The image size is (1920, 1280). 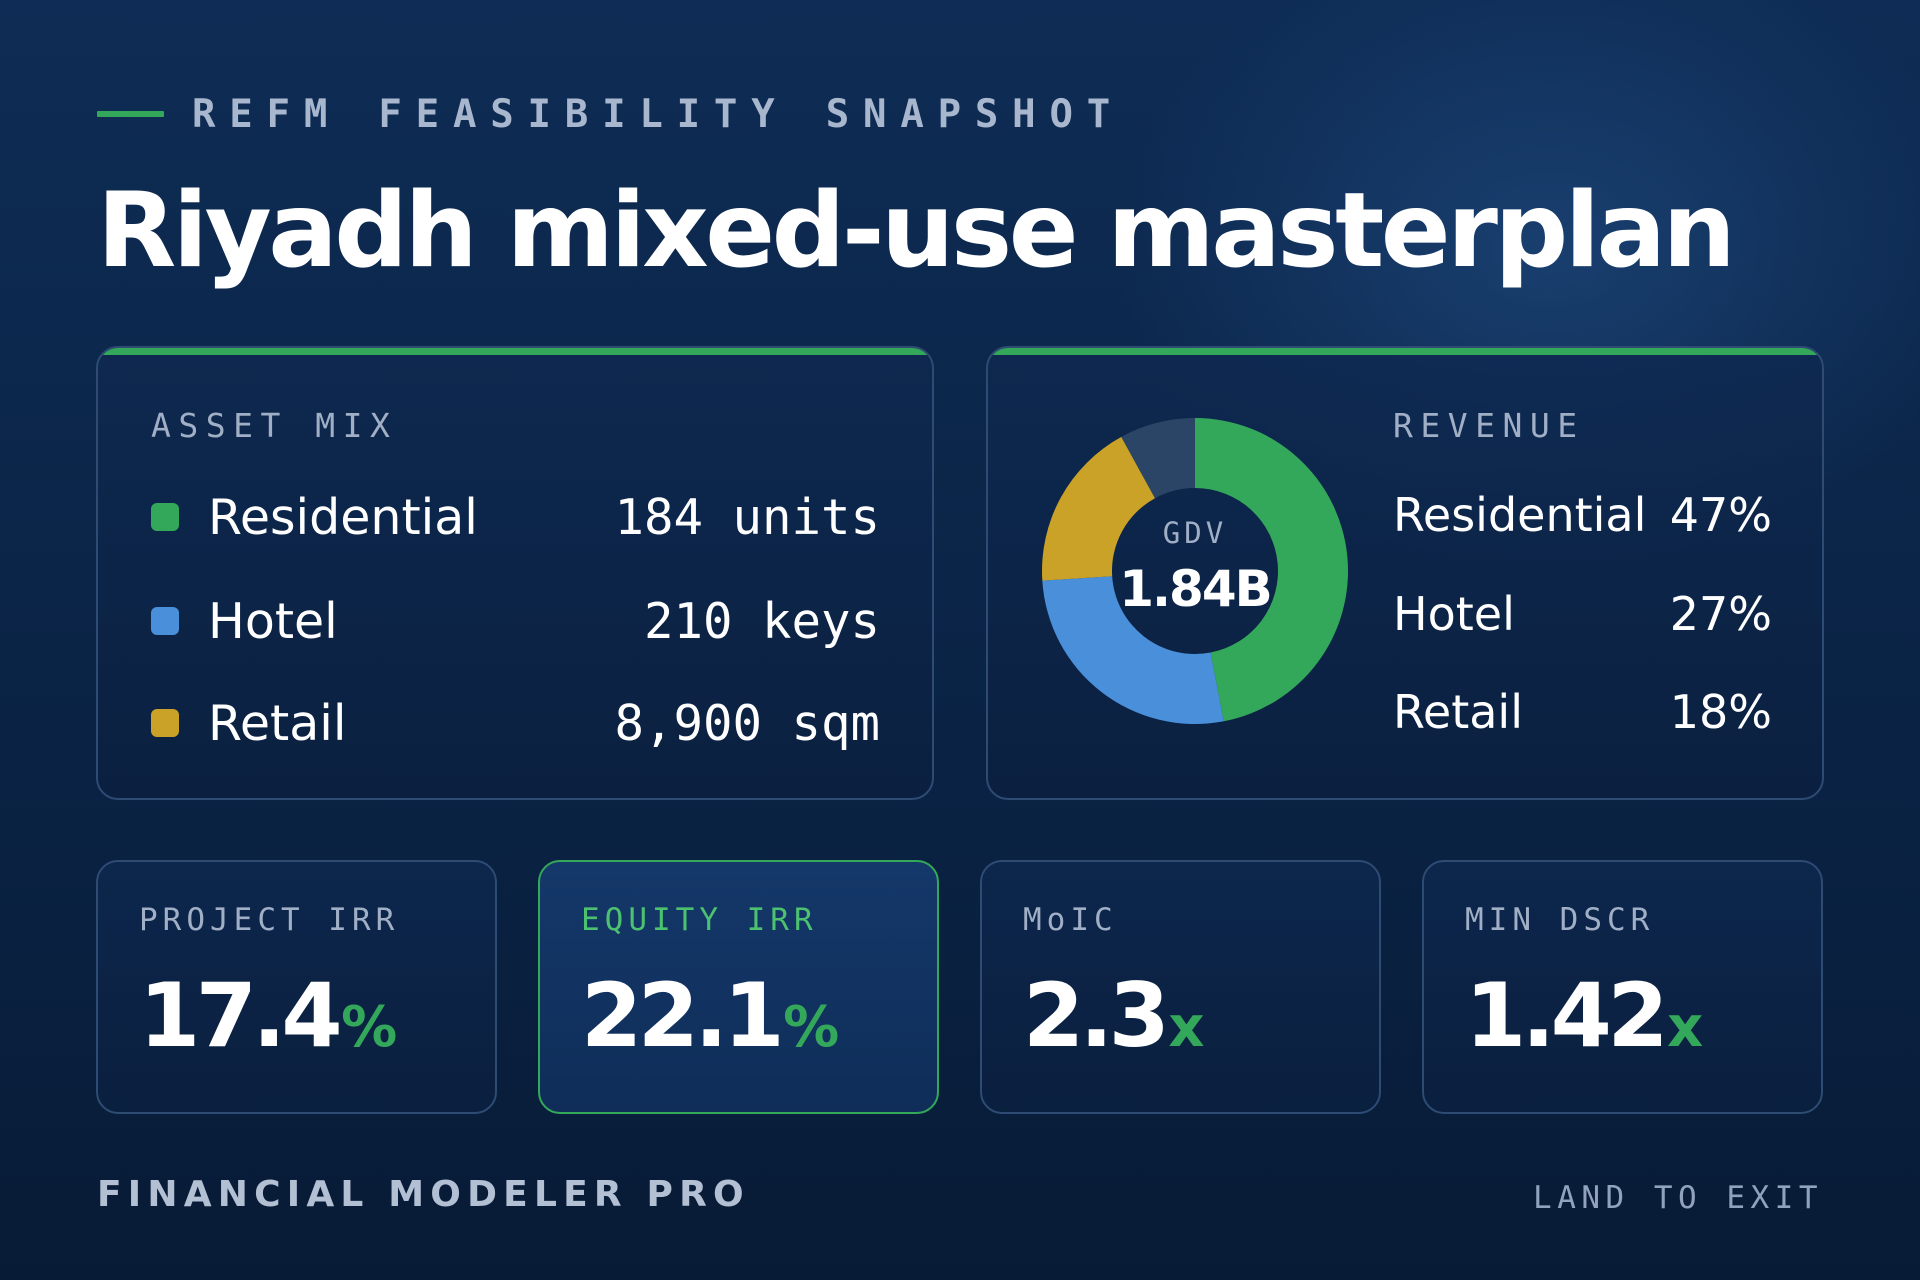 What do you see at coordinates (699, 920) in the screenshot?
I see `kpi-label: EQUITY IRR` at bounding box center [699, 920].